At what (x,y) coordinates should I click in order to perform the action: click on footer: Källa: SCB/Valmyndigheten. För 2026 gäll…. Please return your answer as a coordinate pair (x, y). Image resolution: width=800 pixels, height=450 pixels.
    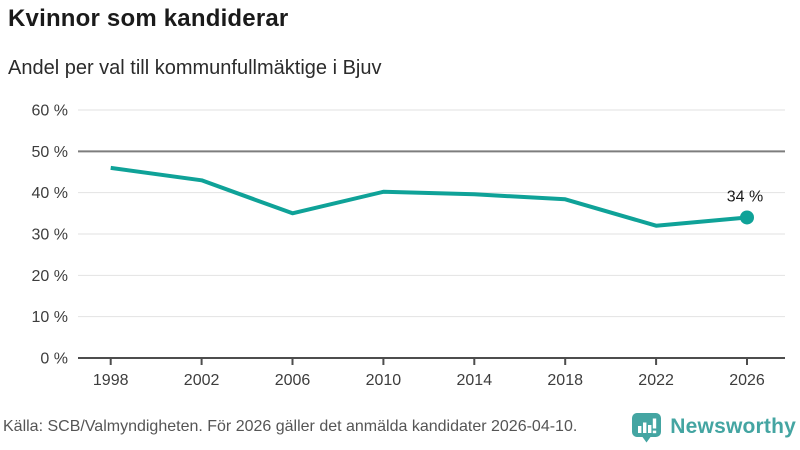
    Looking at the image, I should click on (400, 427).